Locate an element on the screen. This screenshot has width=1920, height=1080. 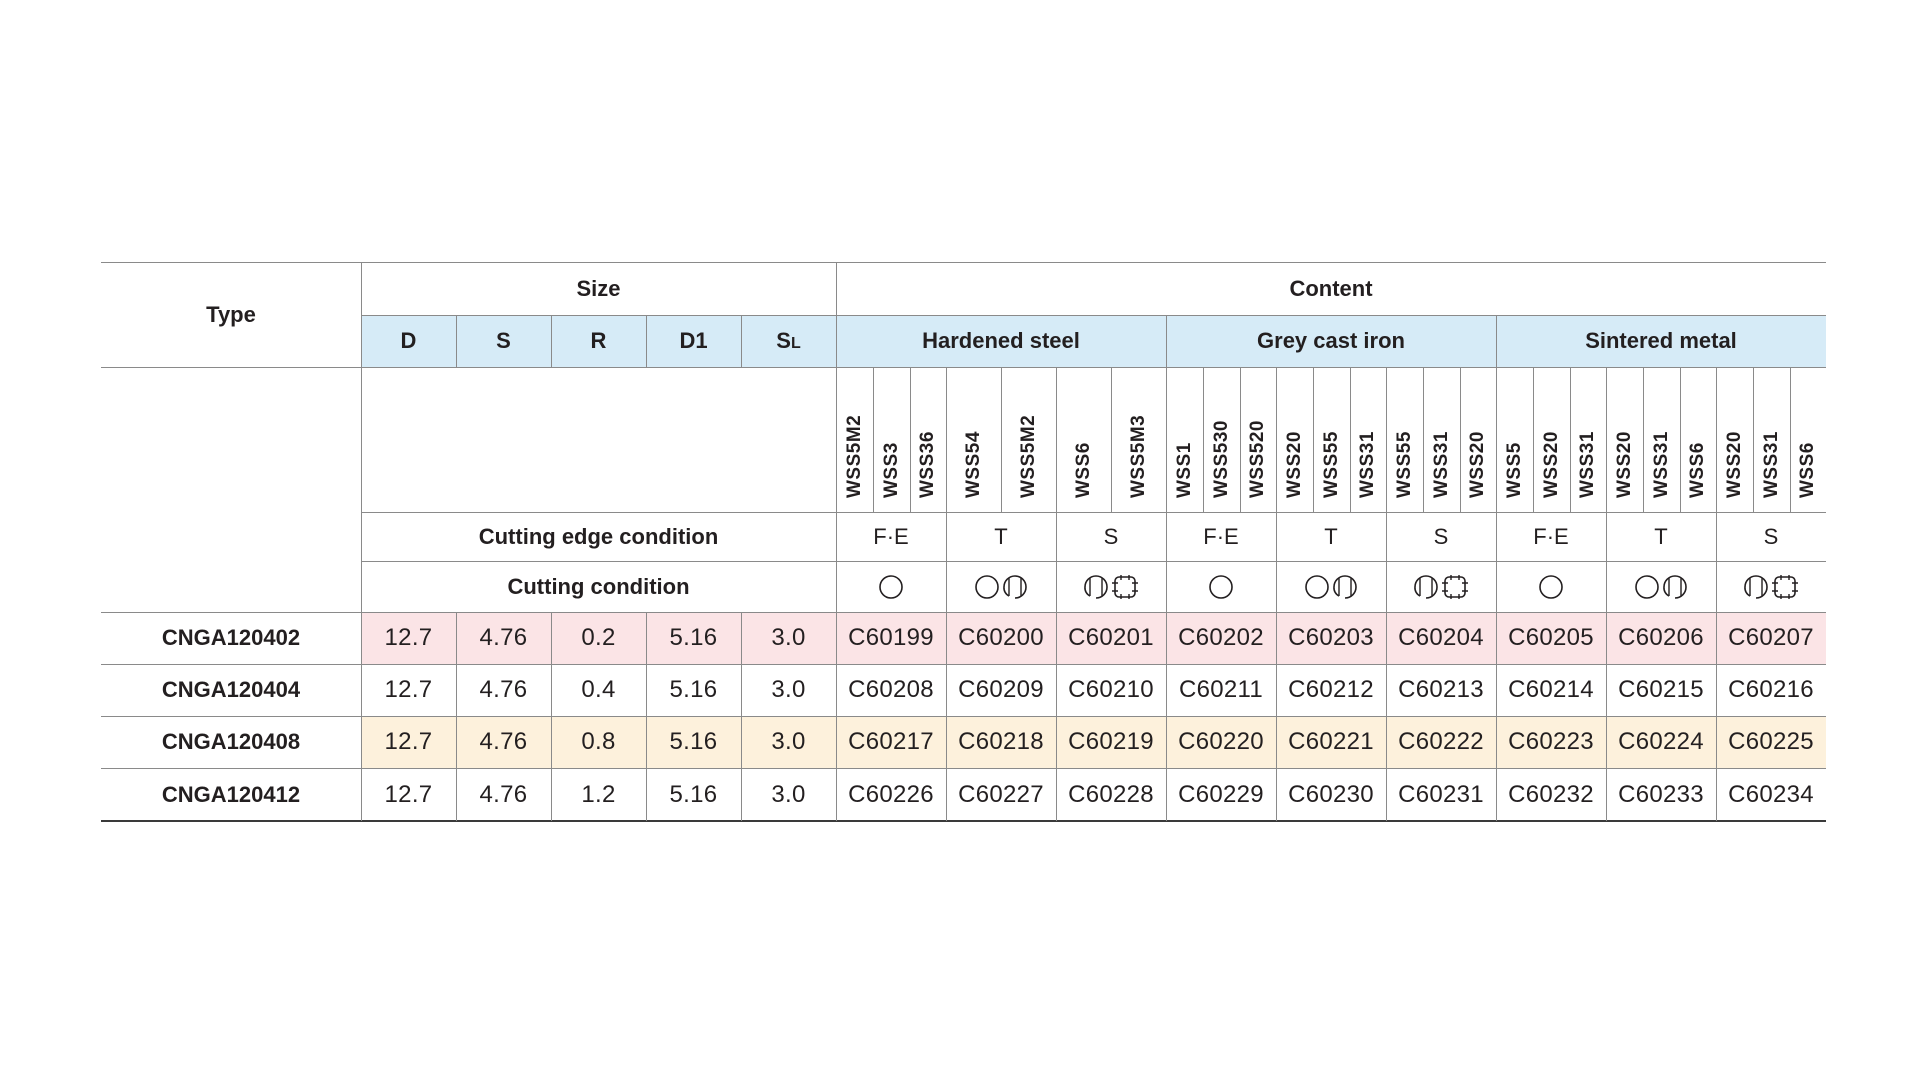
edge-condition: T is located at coordinates (1001, 536).